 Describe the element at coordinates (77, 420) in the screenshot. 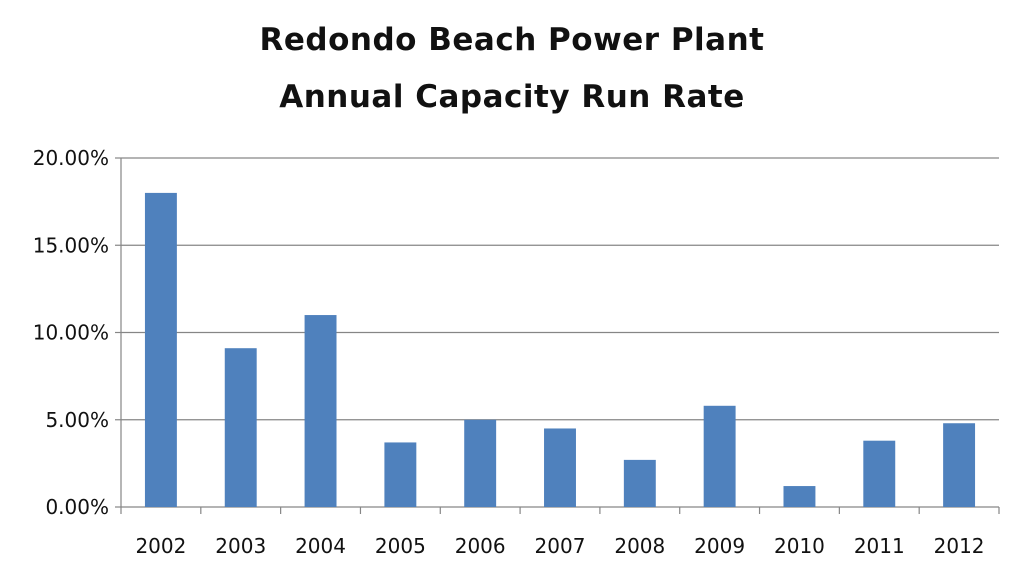

I see `y-tick-label: 5.00%` at that location.